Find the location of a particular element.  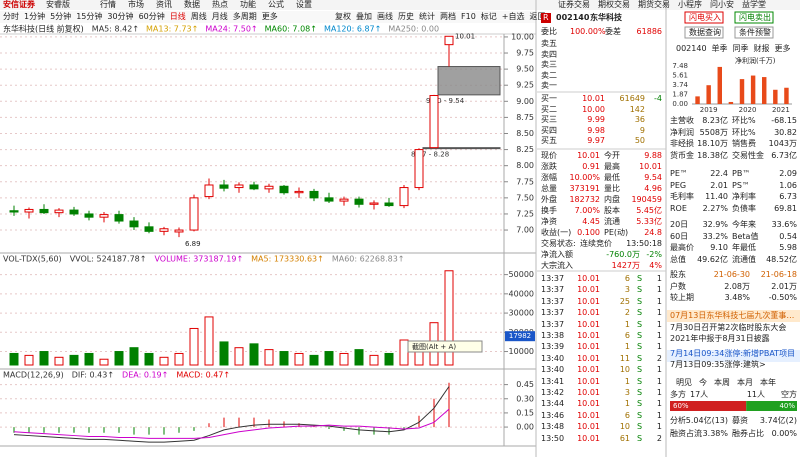

period-tab: 周线 is located at coordinates (198, 16).